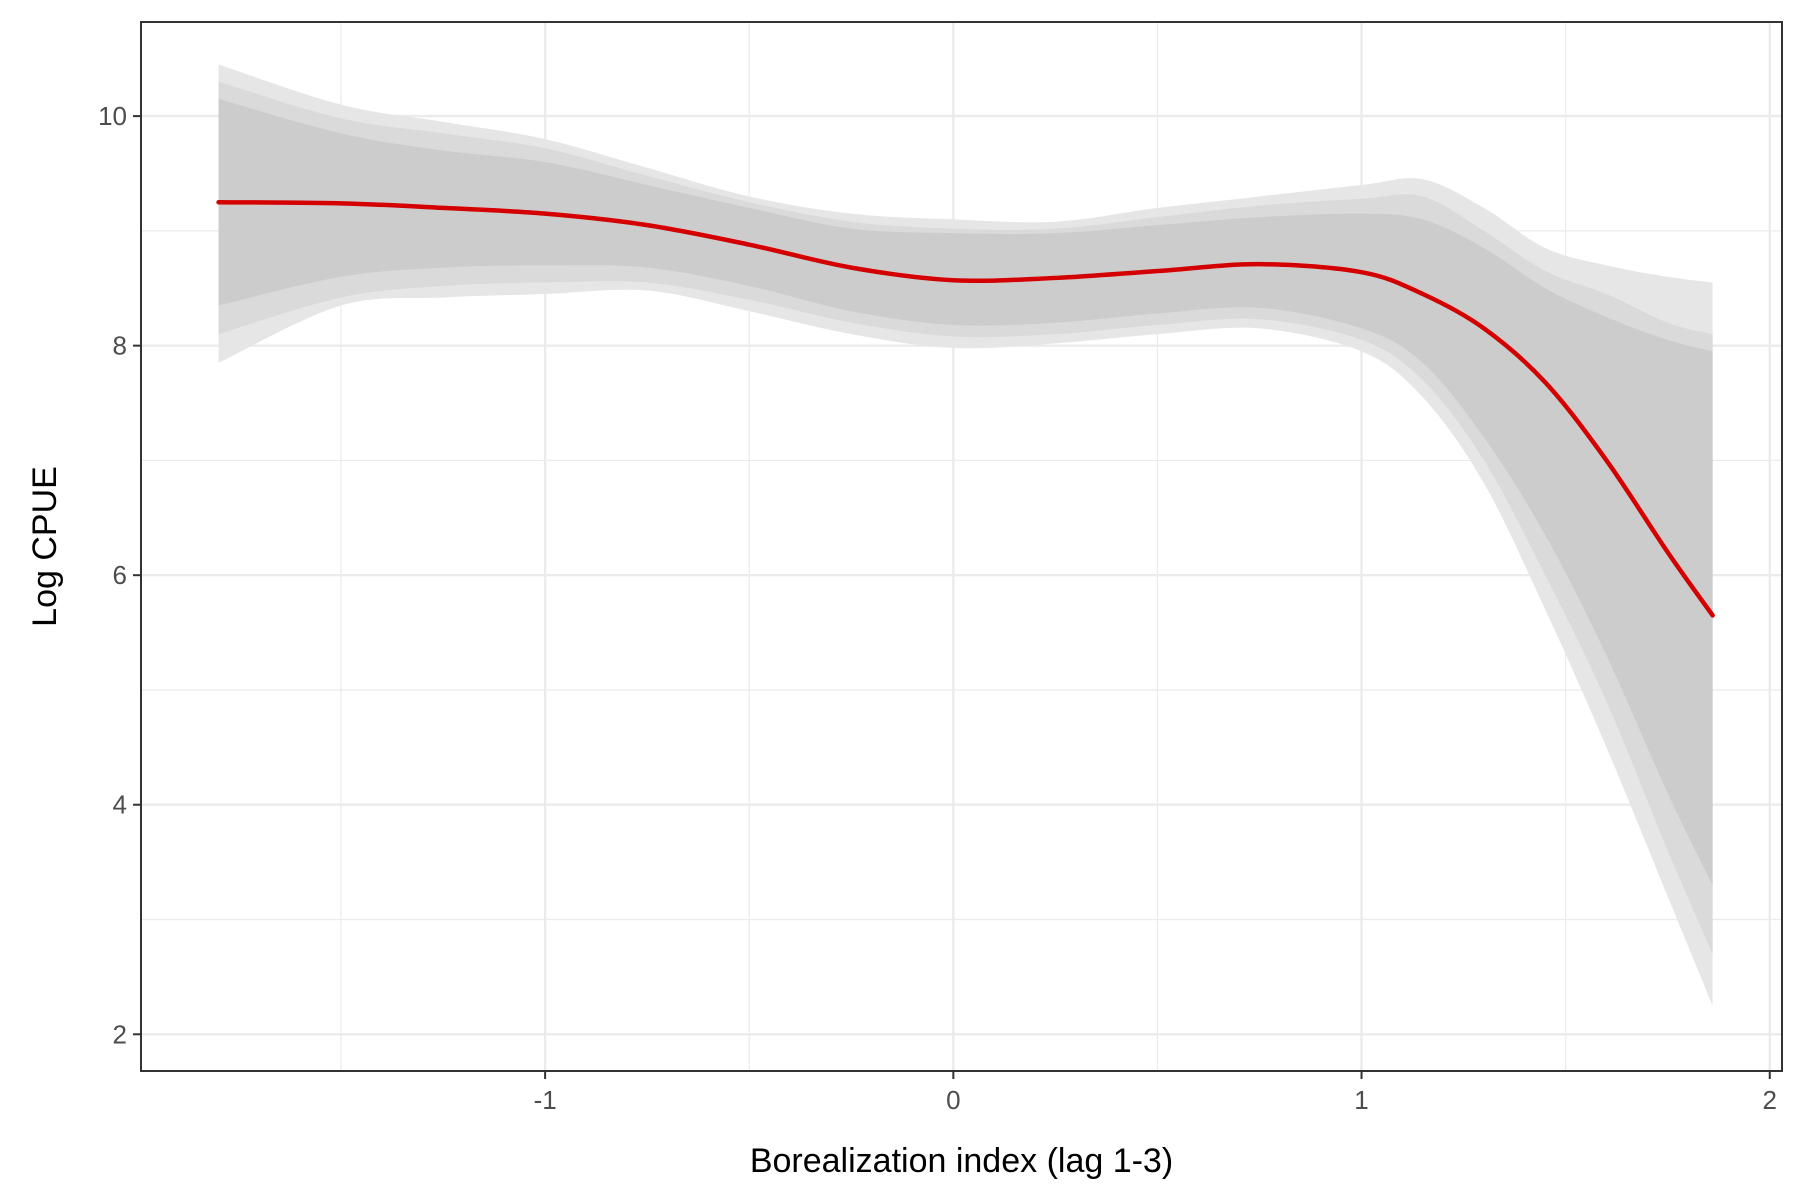 The image size is (1800, 1200). What do you see at coordinates (1361, 1100) in the screenshot?
I see `x-tick-label: 1` at bounding box center [1361, 1100].